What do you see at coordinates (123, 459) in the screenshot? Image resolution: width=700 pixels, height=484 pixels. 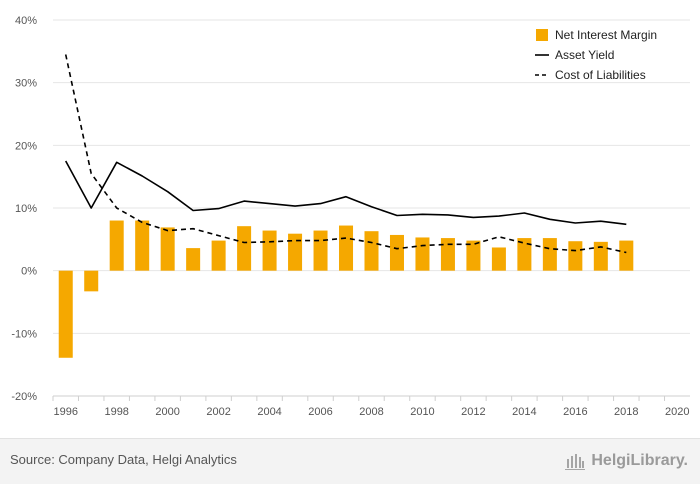 I see `source-note: Source: Company Data, Helgi Analytics` at bounding box center [123, 459].